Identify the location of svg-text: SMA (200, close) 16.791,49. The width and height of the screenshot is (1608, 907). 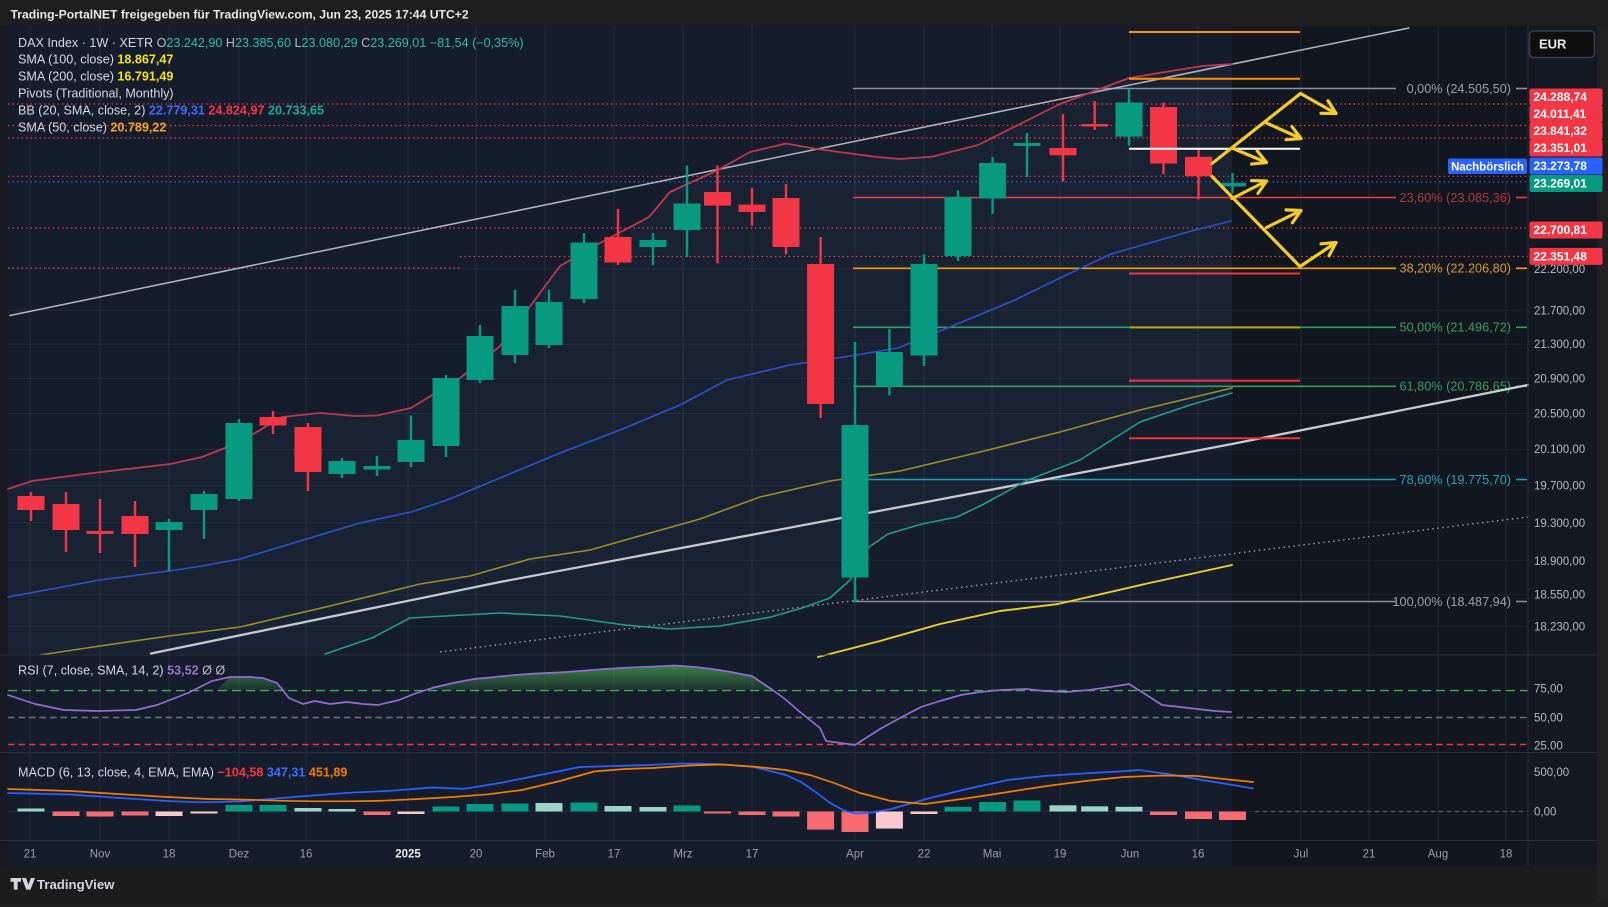
(95, 77).